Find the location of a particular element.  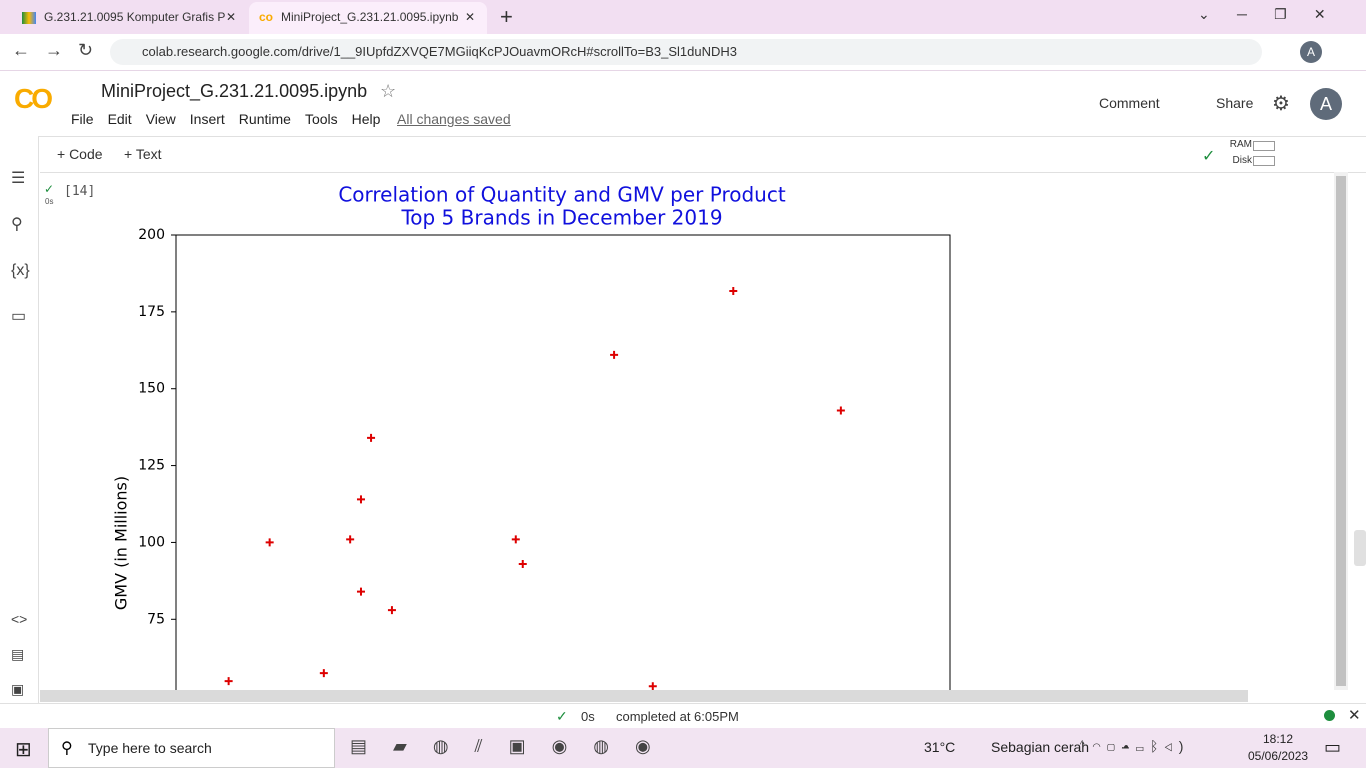

y-tick-label: 75 is located at coordinates (156, 619).